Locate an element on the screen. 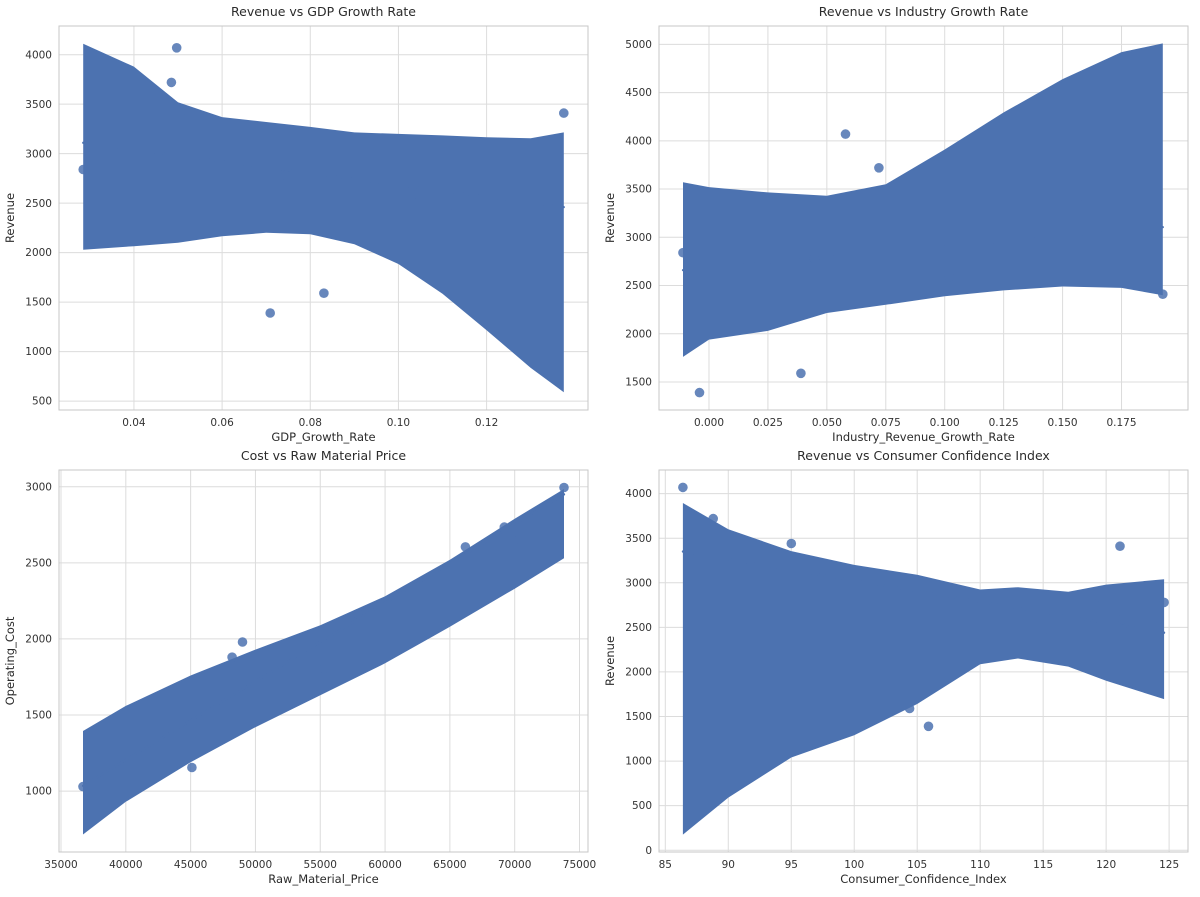  x-tick-label: 115 is located at coordinates (1043, 865).